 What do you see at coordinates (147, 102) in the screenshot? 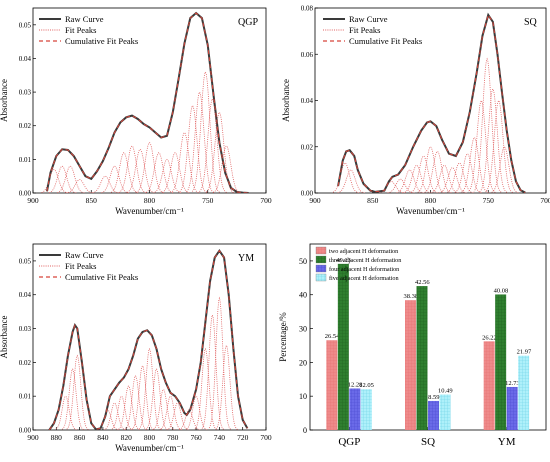
I see `cumulative-fit-line` at bounding box center [147, 102].